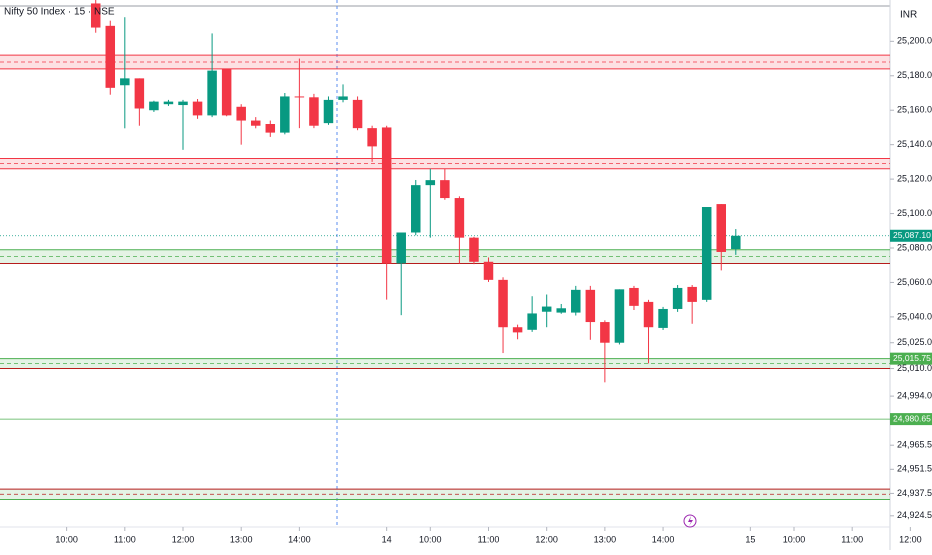 The width and height of the screenshot is (932, 555). Describe the element at coordinates (914, 493) in the screenshot. I see `y-tick-label: 24,937.50` at that location.